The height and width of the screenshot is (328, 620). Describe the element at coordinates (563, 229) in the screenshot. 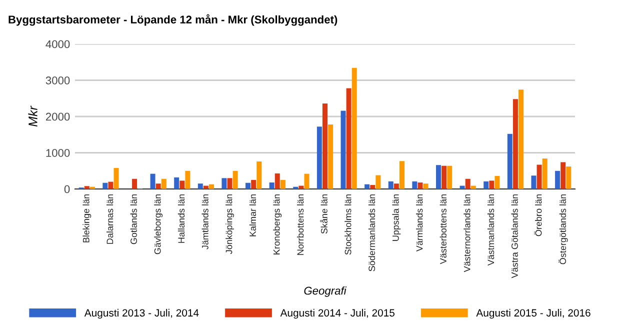

I see `x-tick-label: Östergötlands län` at that location.